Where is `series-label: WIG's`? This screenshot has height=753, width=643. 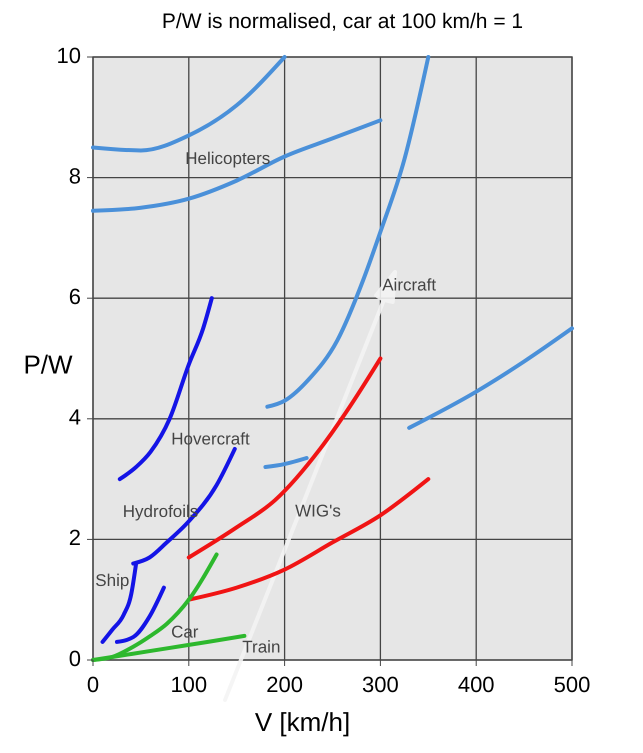
series-label: WIG's is located at coordinates (318, 511).